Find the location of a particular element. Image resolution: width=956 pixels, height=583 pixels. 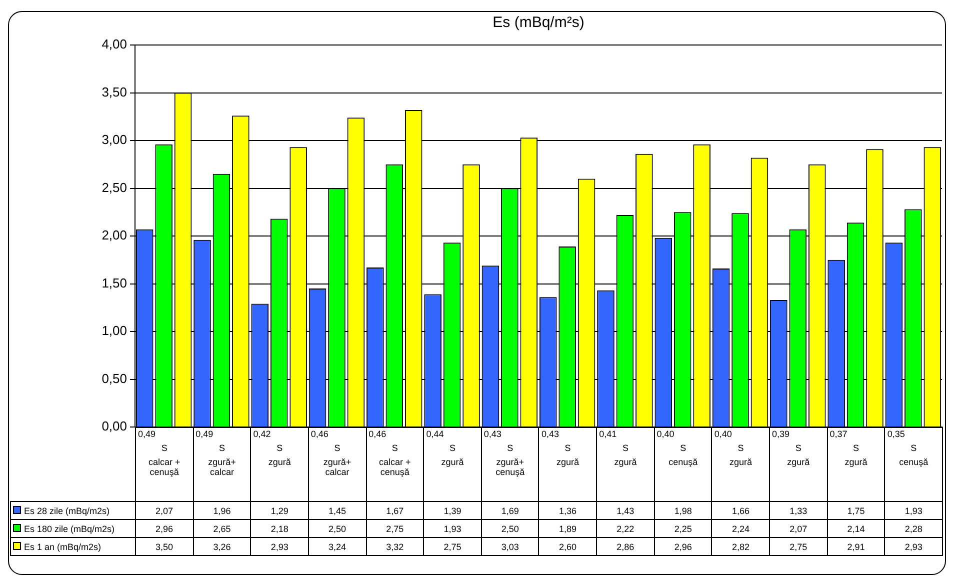

data-label: 2,91 is located at coordinates (856, 547).